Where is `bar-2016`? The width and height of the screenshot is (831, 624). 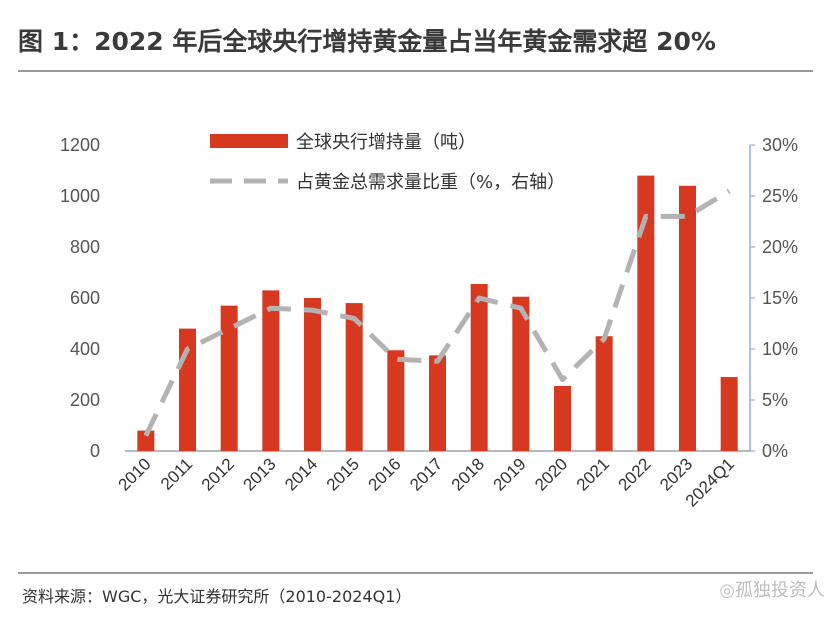
bar-2016 is located at coordinates (396, 400).